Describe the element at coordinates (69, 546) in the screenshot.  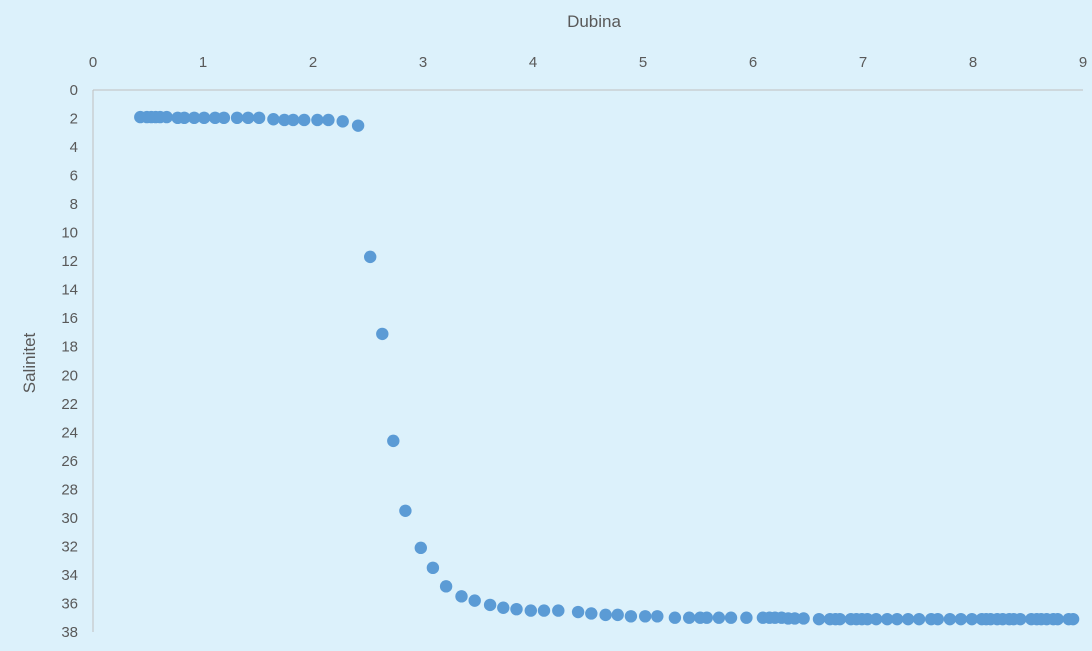
I see `y-tick-label: 32` at that location.